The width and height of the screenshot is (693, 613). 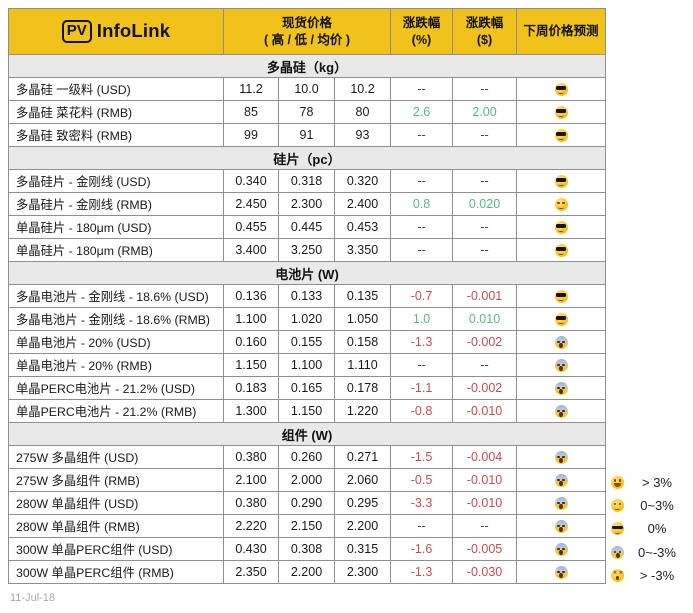 I want to click on legend-item: > -3%, so click(x=646, y=575).